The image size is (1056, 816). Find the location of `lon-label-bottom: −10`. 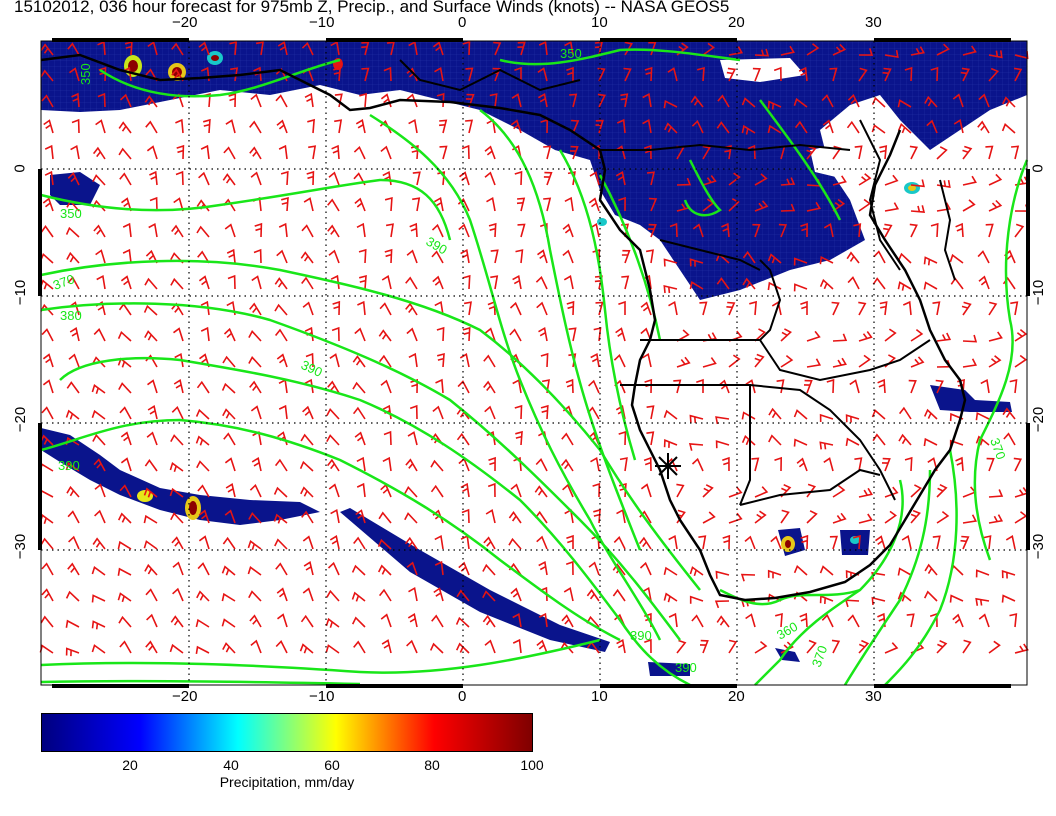

lon-label-bottom: −10 is located at coordinates (322, 696).